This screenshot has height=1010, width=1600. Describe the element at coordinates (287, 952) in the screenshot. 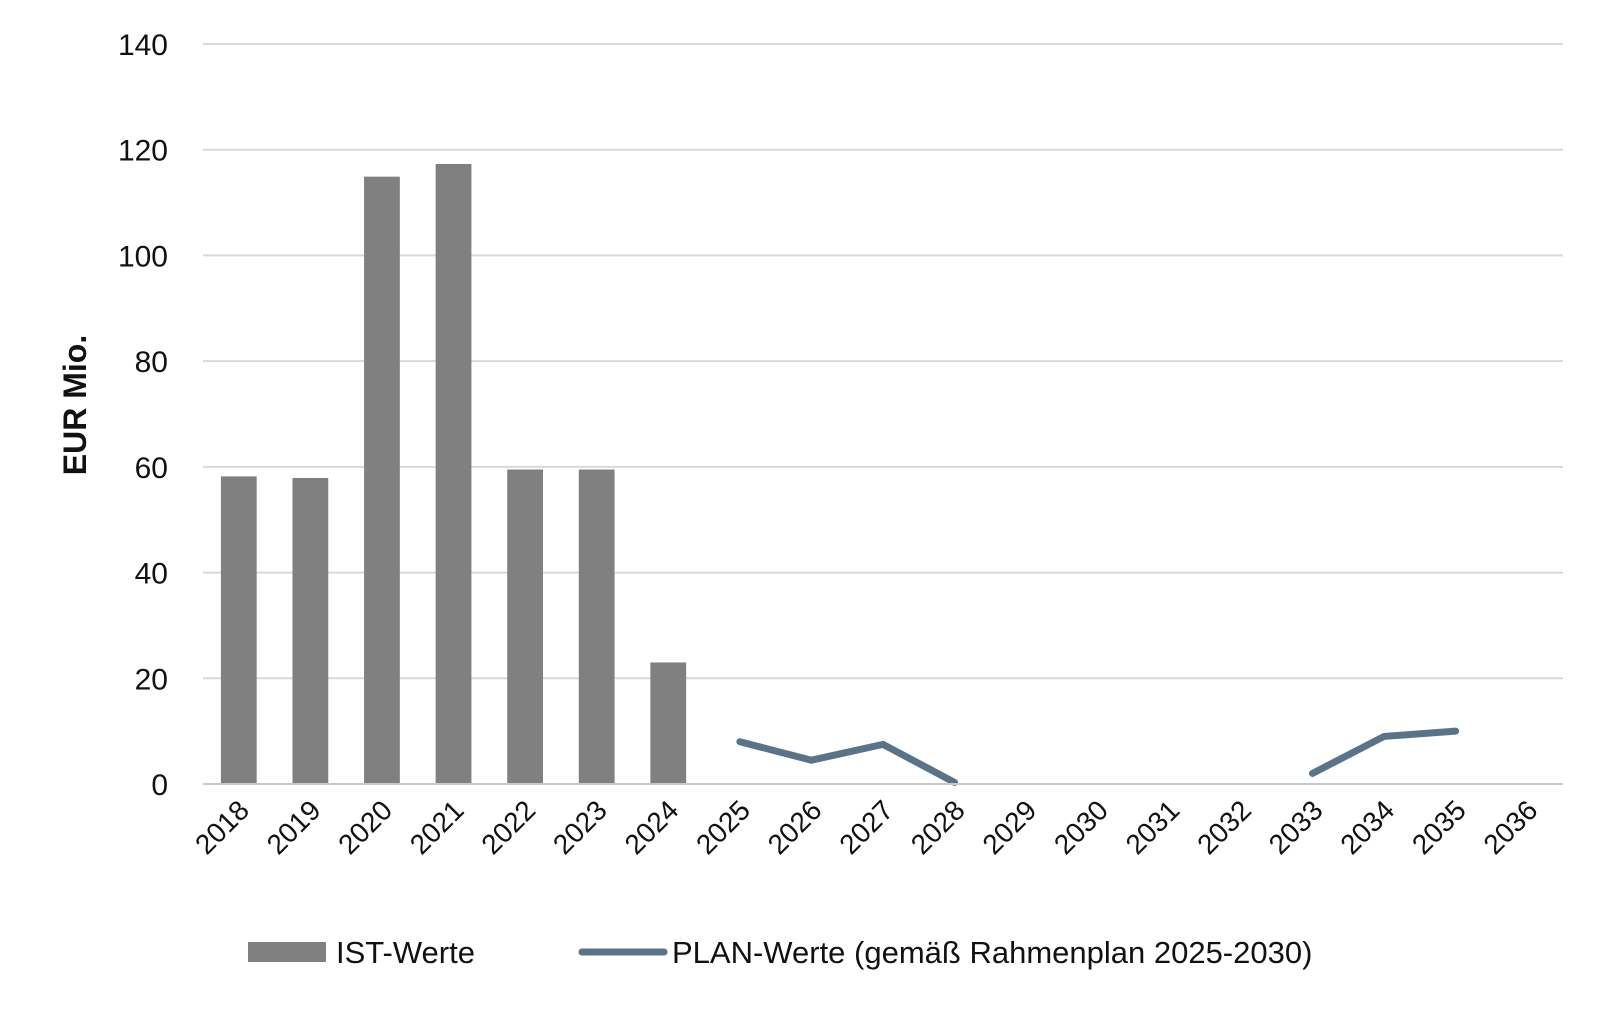

I see `legend-swatch-ist` at that location.